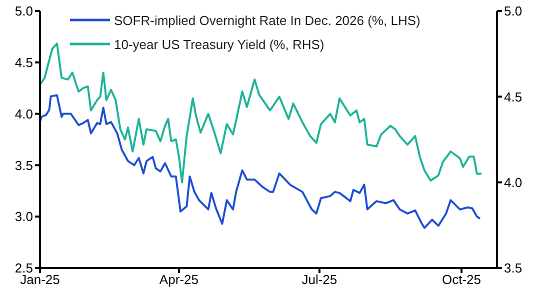 The width and height of the screenshot is (537, 302). What do you see at coordinates (267, 20) in the screenshot?
I see `legend-label: SOFR-implied Overnight Rate In Dec. 2026 (%, LHS)` at bounding box center [267, 20].